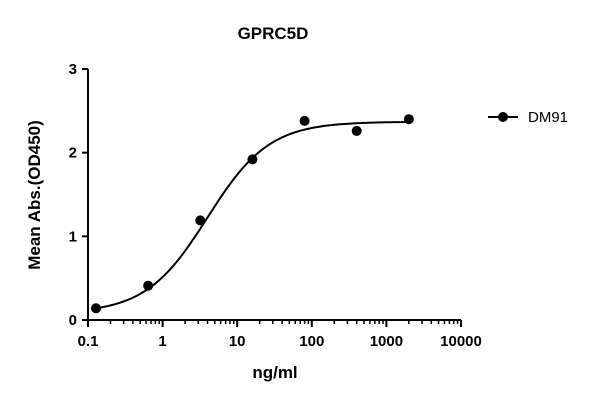 The image size is (599, 400). What do you see at coordinates (274, 372) in the screenshot?
I see `x-axis-label: ng/ml` at bounding box center [274, 372].